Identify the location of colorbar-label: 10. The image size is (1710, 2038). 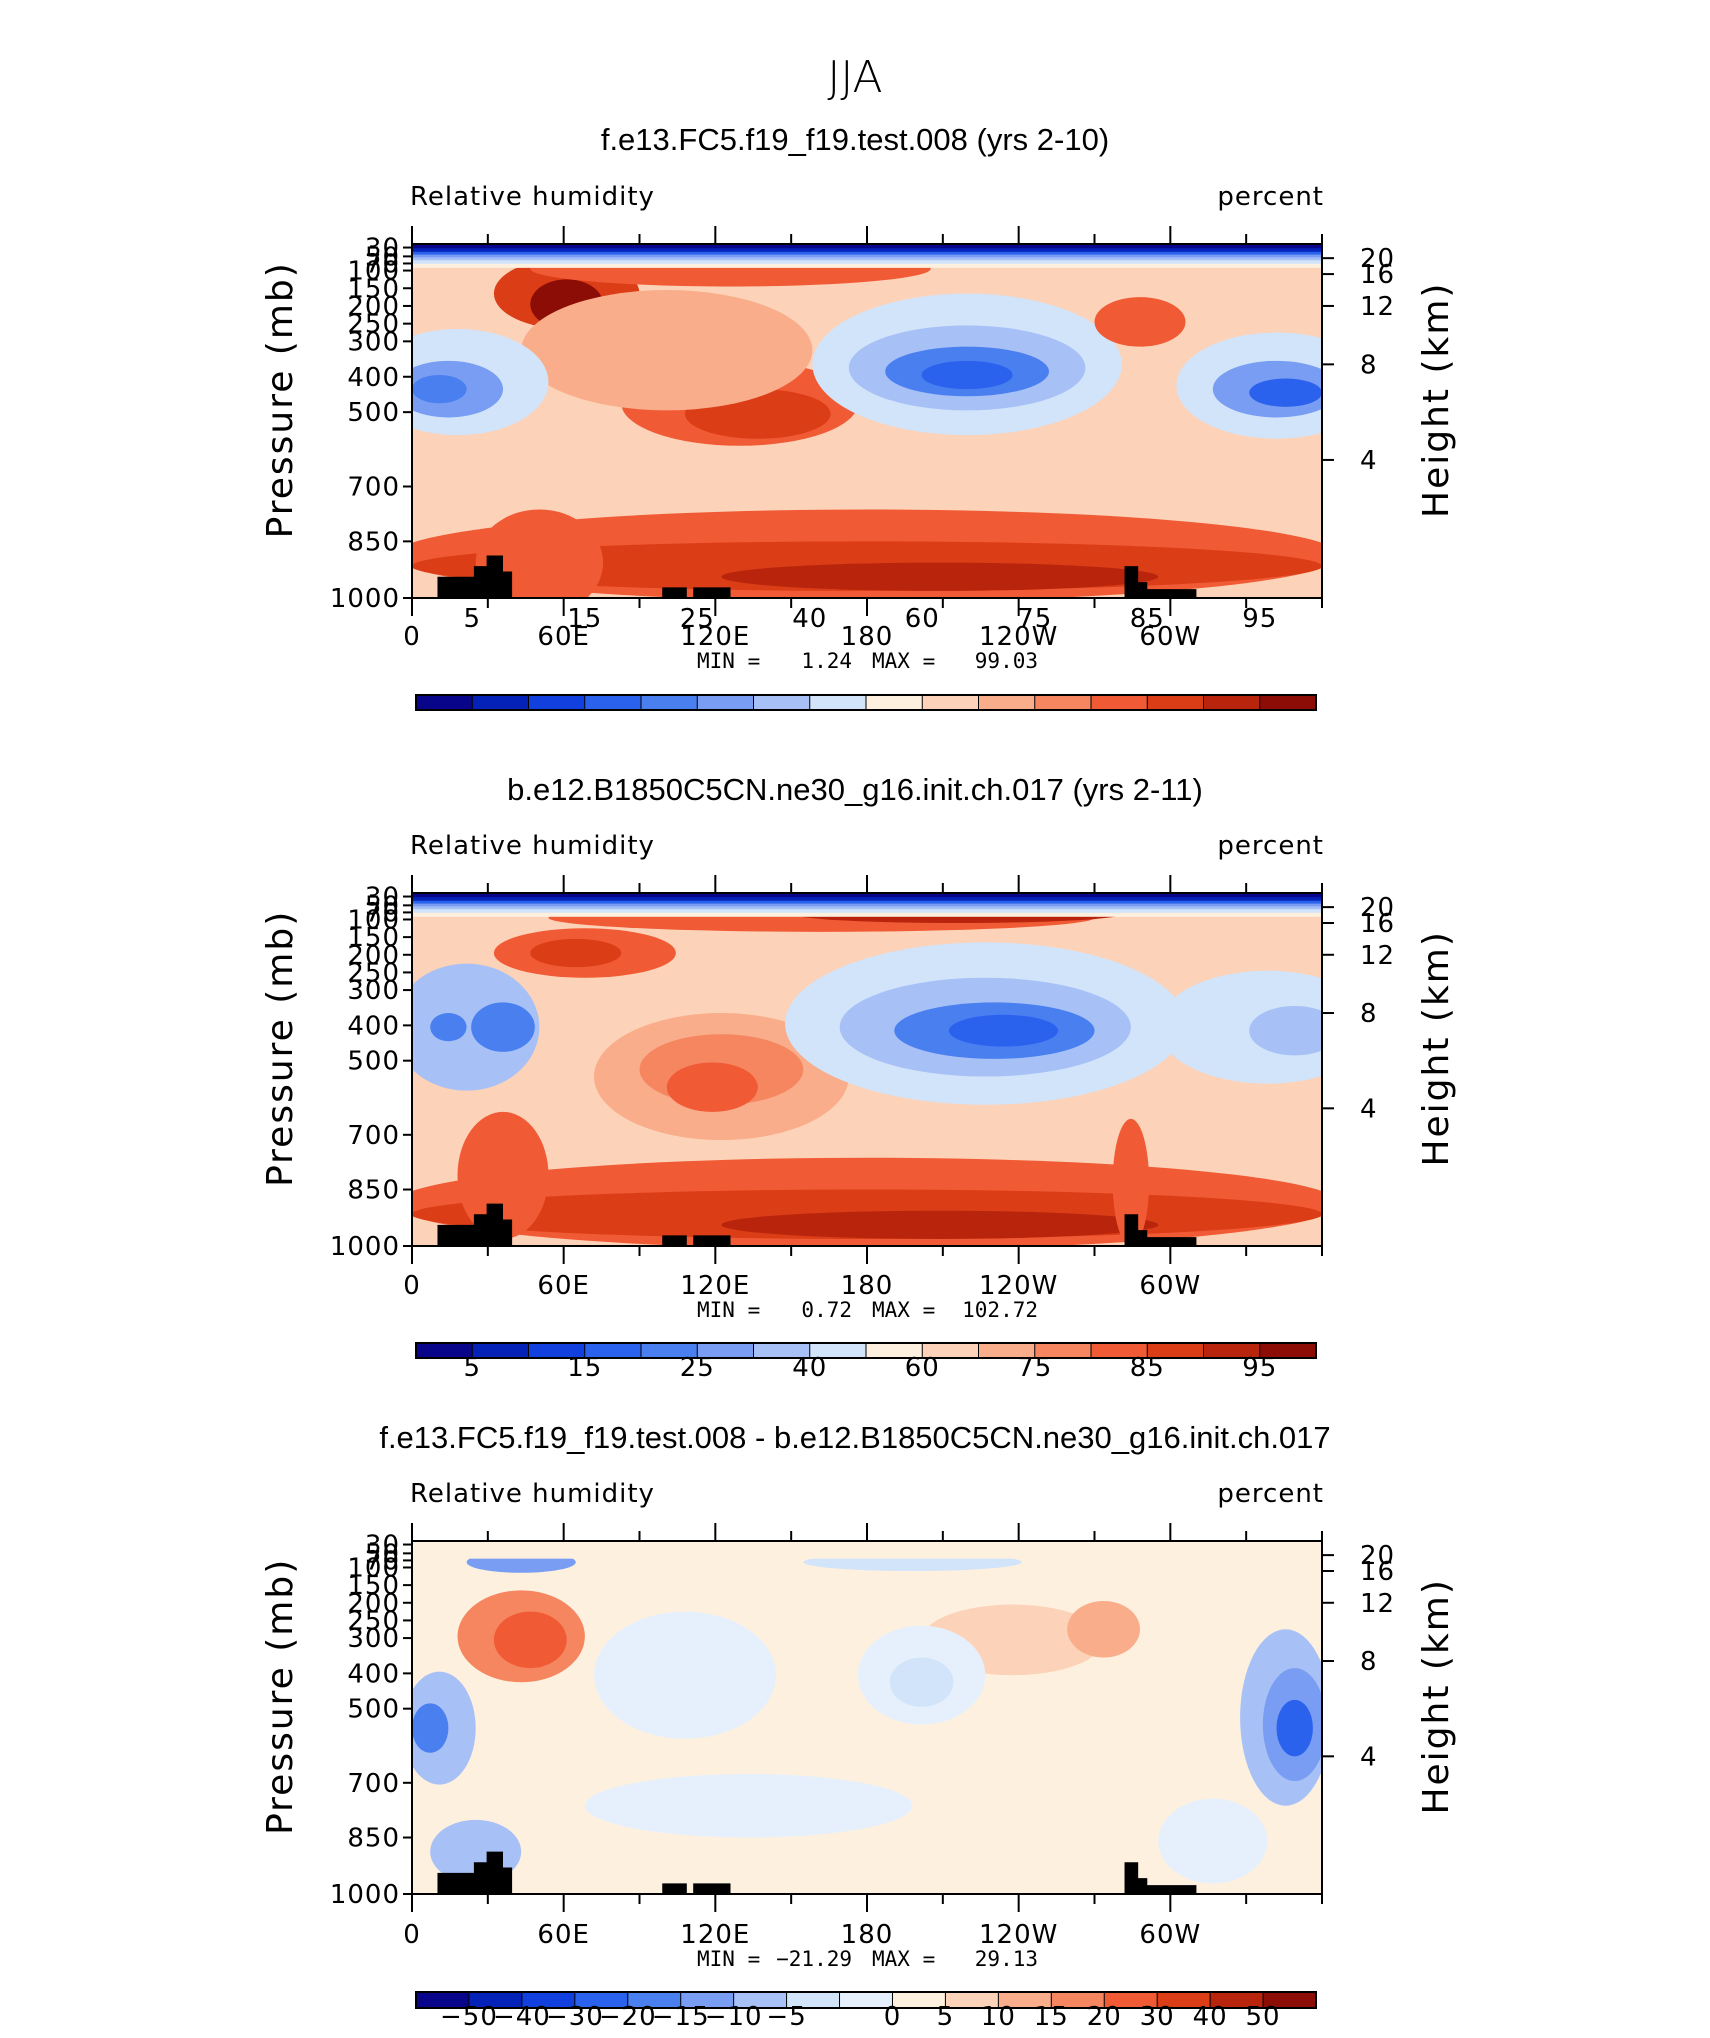
(998, 2017).